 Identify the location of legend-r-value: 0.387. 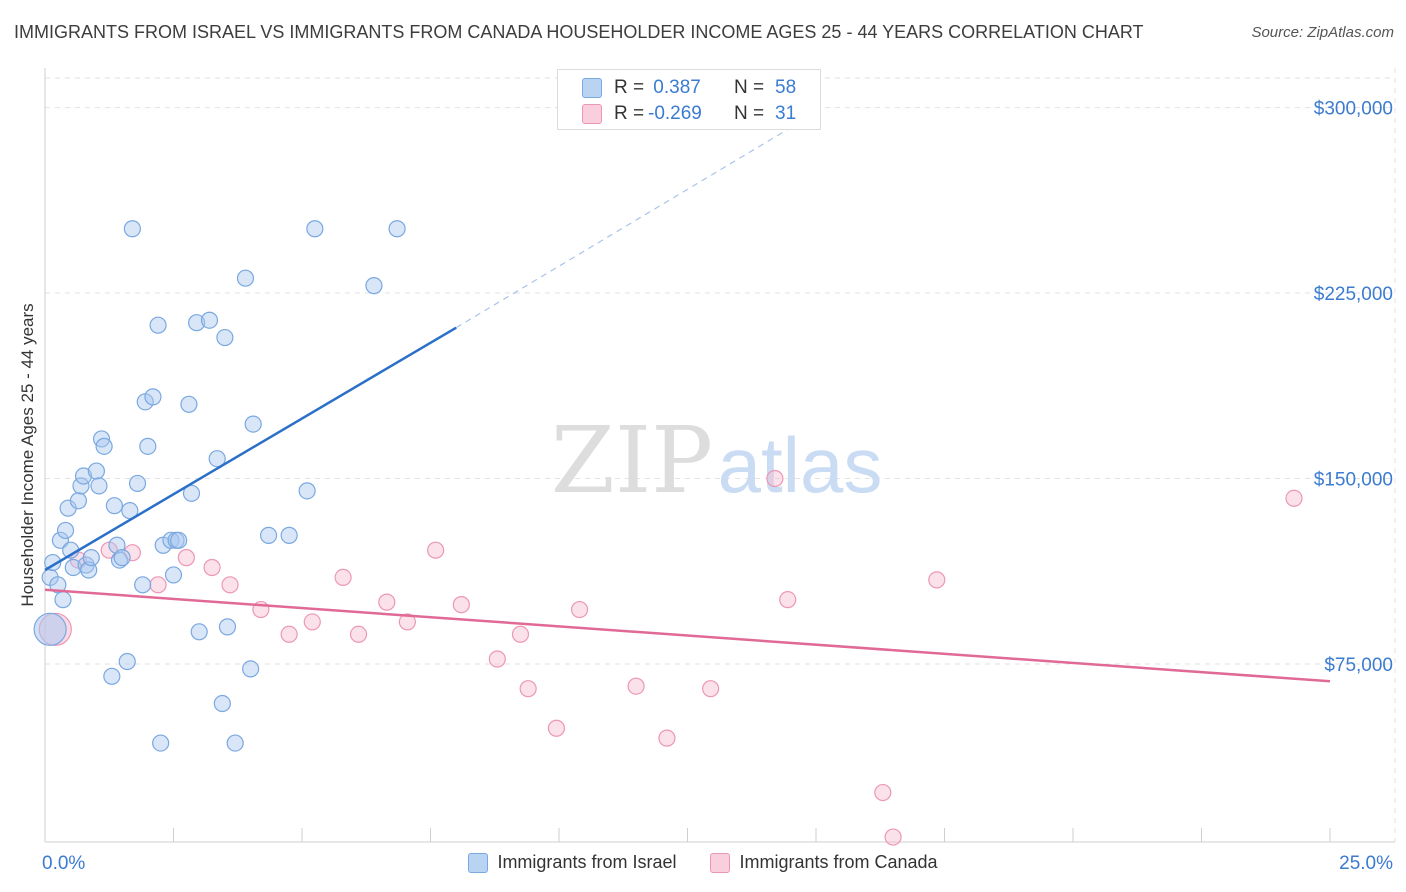
(674, 87).